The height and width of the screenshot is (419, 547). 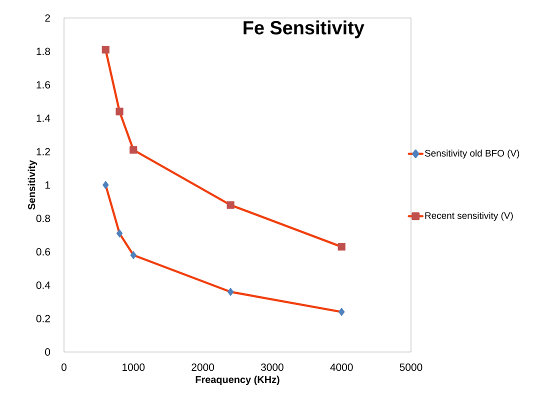 I want to click on x-tick-label: 3000, so click(x=272, y=367).